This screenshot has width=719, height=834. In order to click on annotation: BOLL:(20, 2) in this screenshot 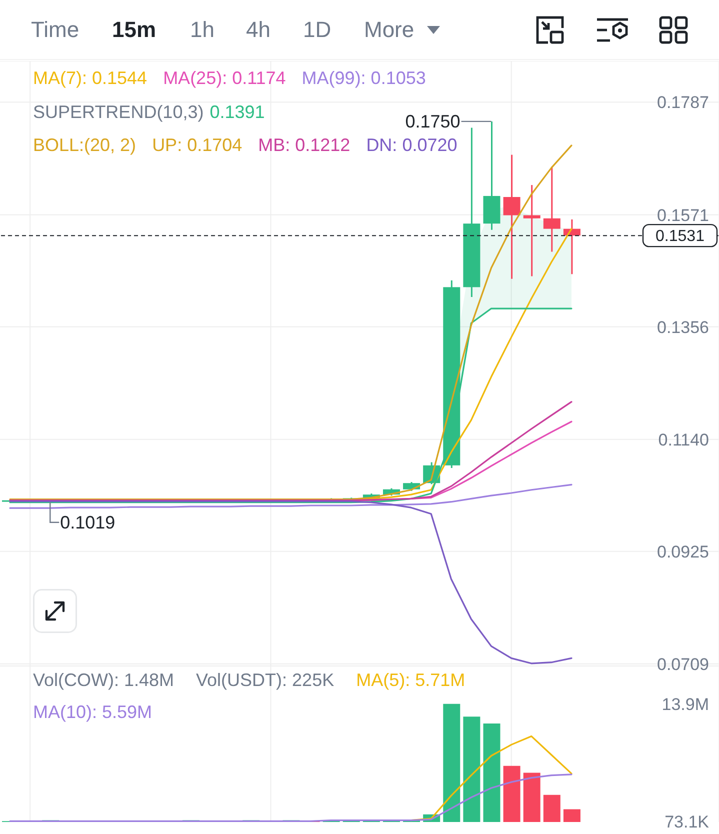, I will do `click(84, 145)`.